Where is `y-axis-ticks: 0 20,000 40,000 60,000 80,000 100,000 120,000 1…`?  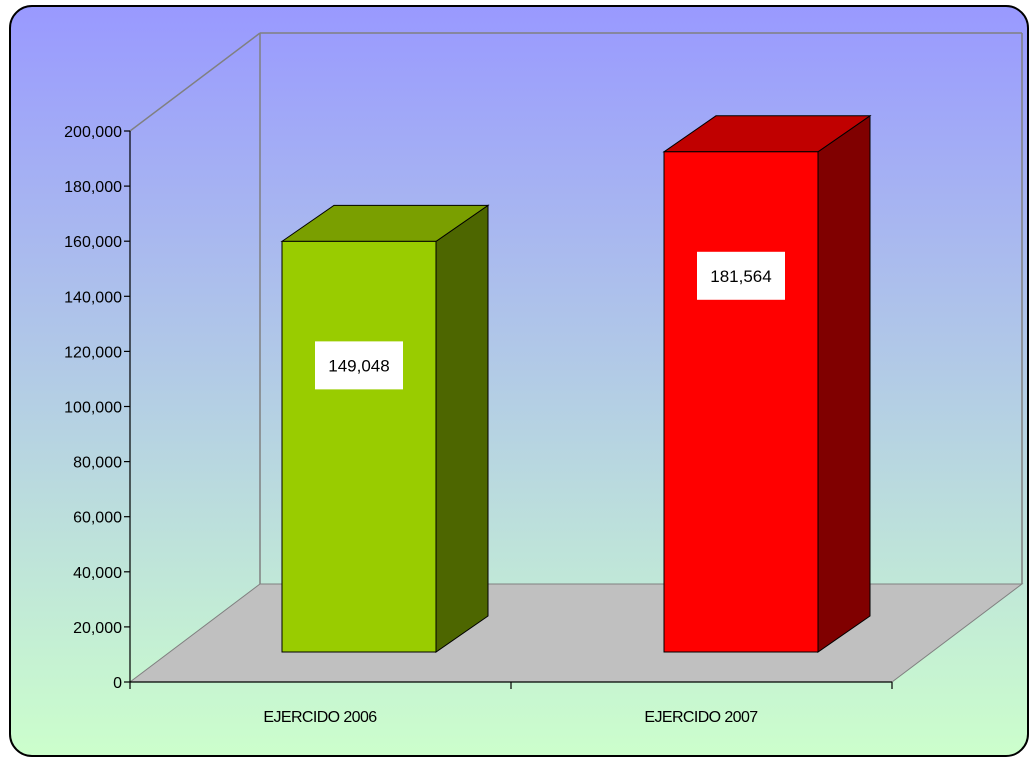 y-axis-ticks: 0 20,000 40,000 60,000 80,000 100,000 120,000 1… is located at coordinates (97, 408).